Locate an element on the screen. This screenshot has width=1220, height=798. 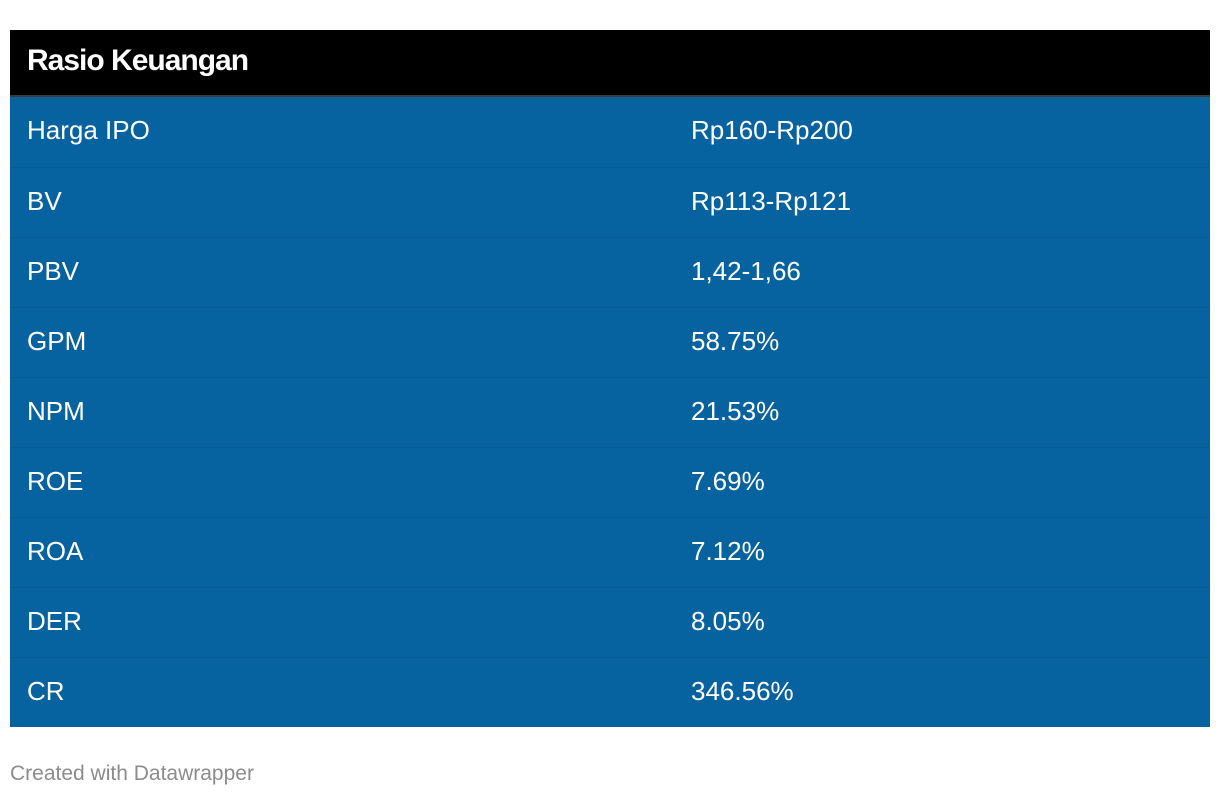
credit: Created with Datawrapper is located at coordinates (132, 773).